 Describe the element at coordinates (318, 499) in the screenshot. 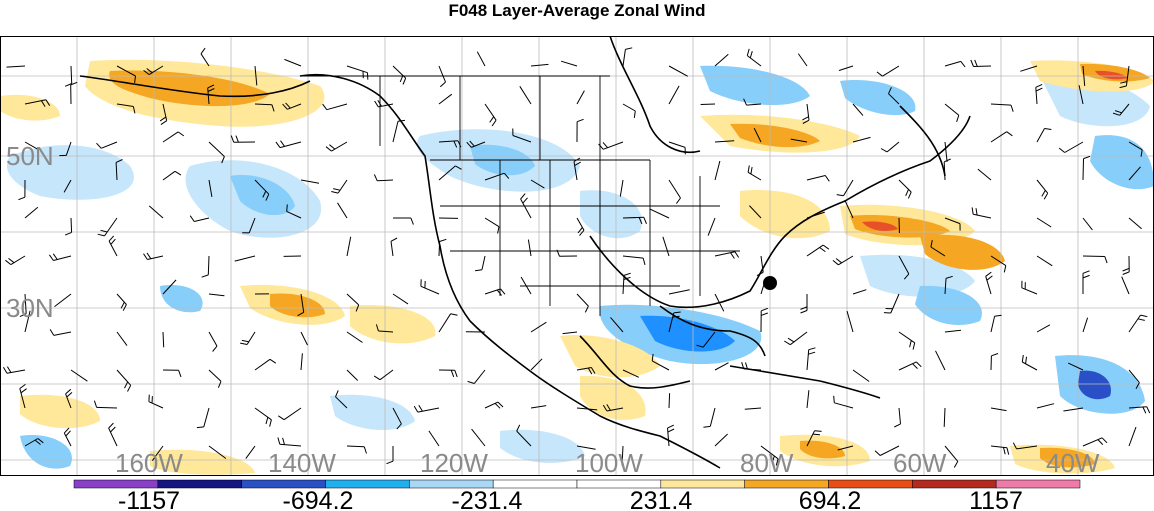

I see `colorbar-label: -694.2` at that location.